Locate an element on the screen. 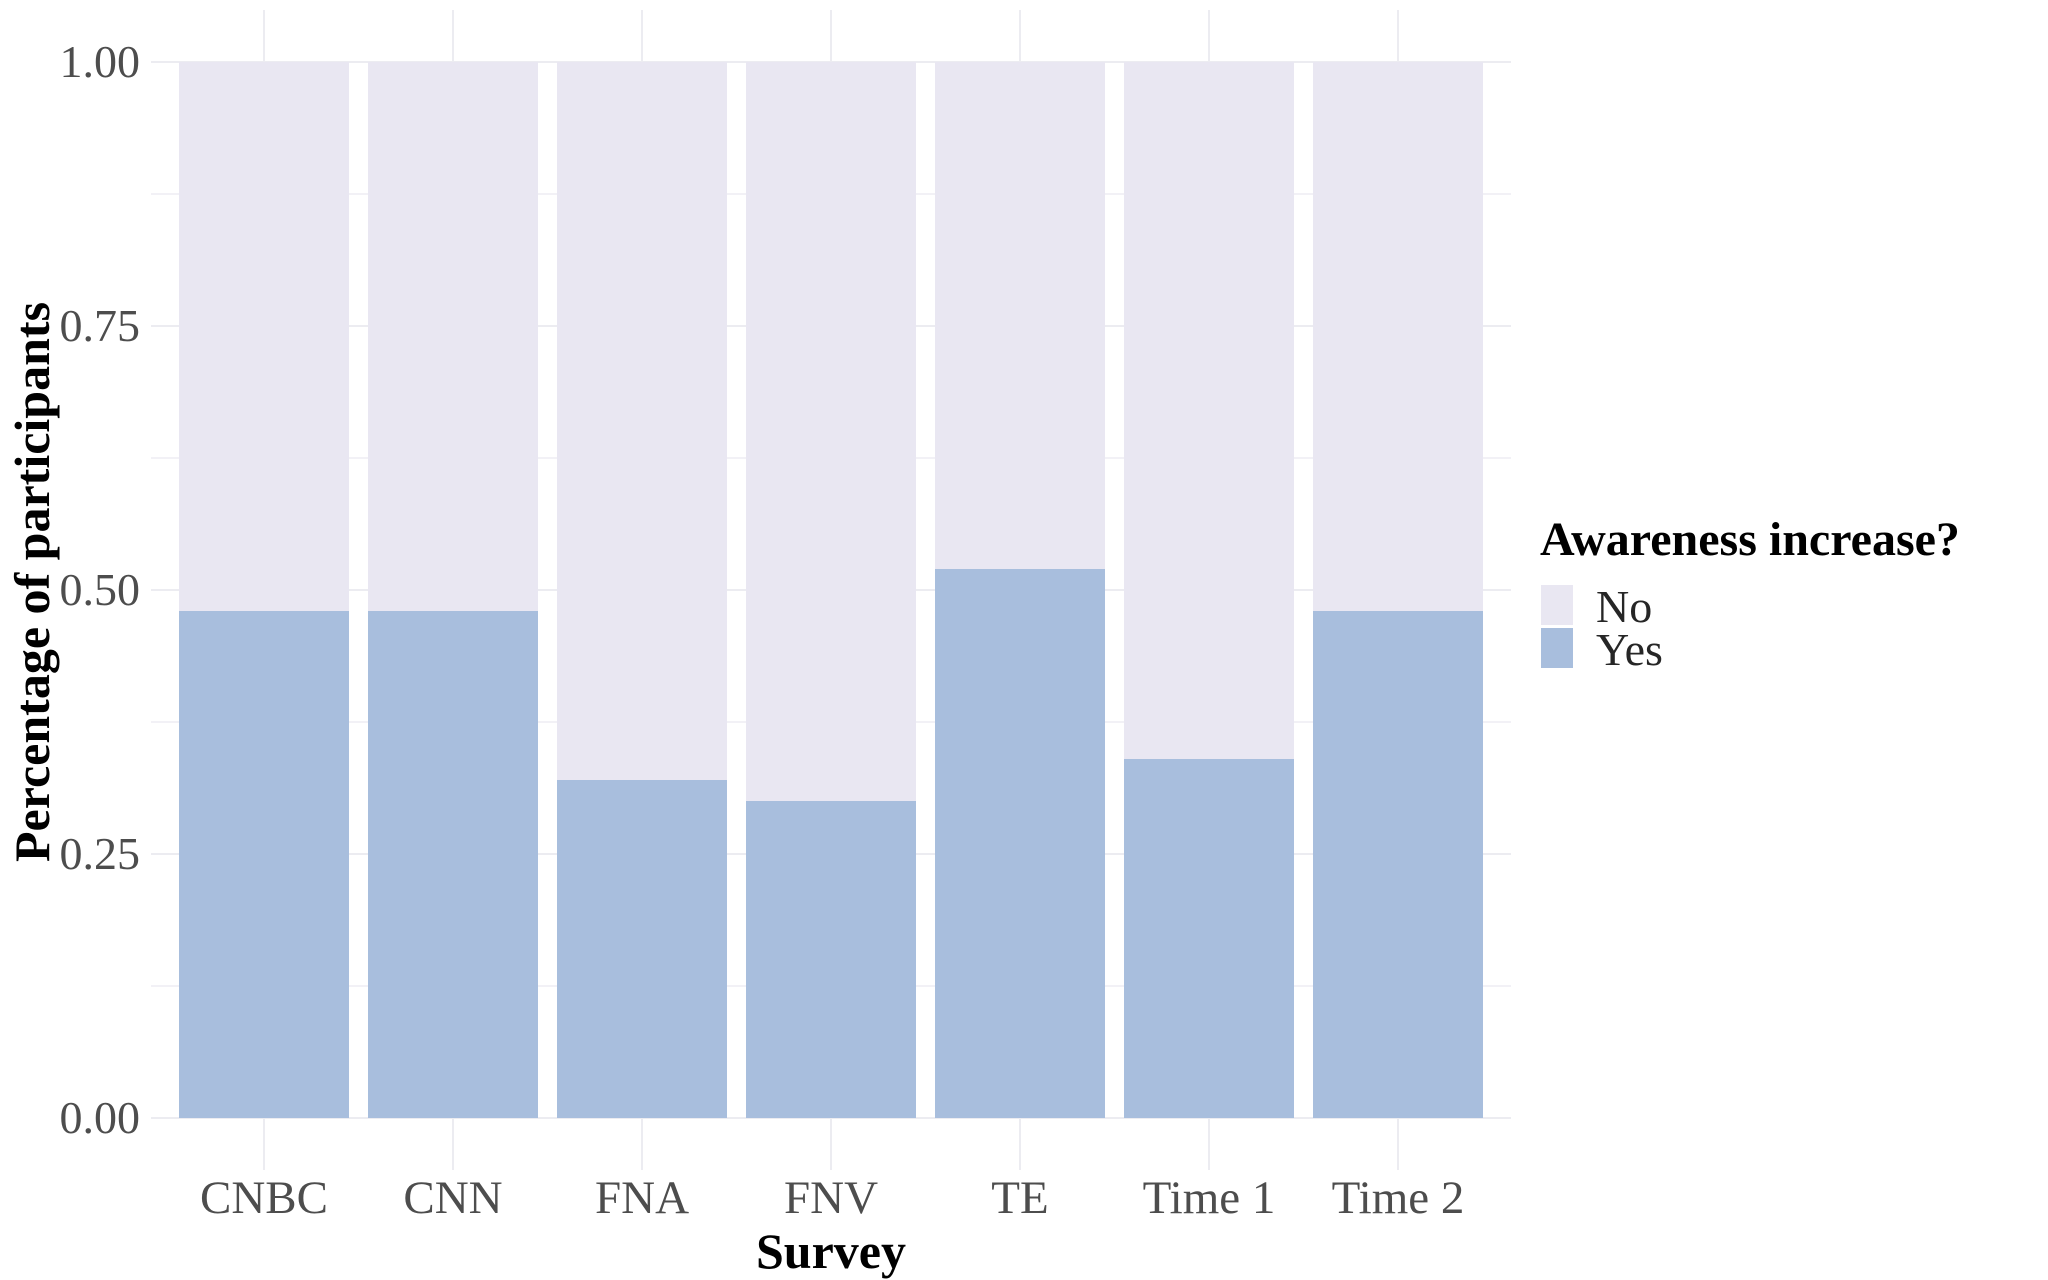 The image size is (2048, 1280). y-tick-label: 0.00 is located at coordinates (100, 1117).